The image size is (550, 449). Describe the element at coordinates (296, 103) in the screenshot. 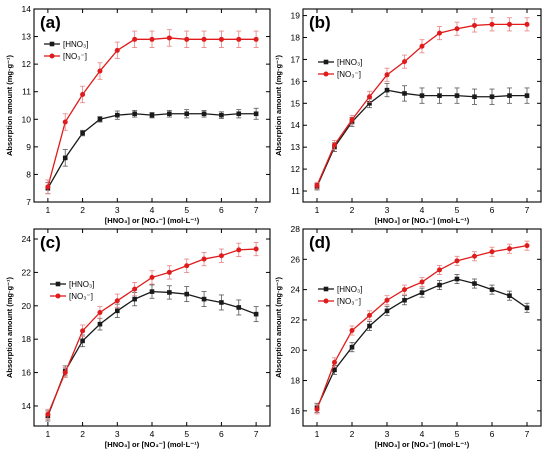

I see `y-tick-label: 15` at that location.